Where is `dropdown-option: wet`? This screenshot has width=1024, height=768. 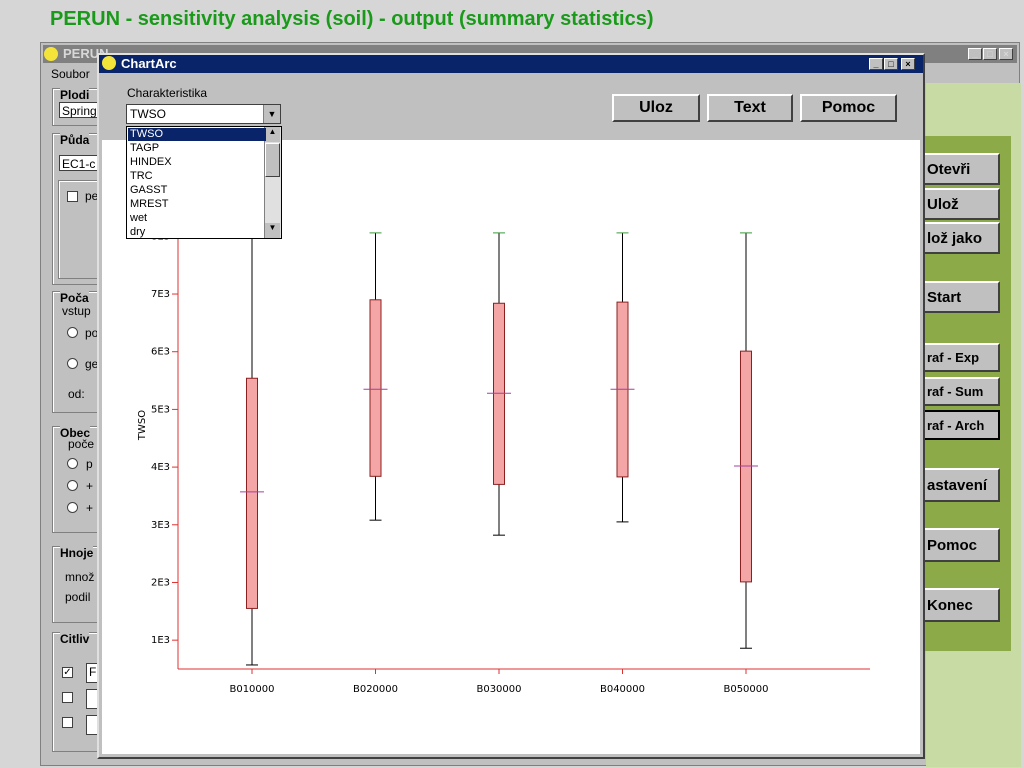
dropdown-option: wet is located at coordinates (139, 218).